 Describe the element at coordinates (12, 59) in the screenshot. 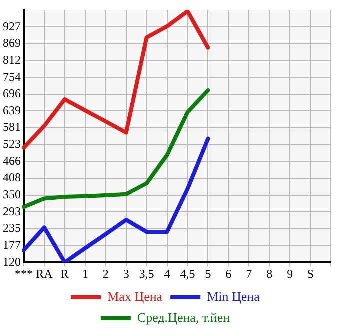

I see `y-tick-label: 812` at that location.